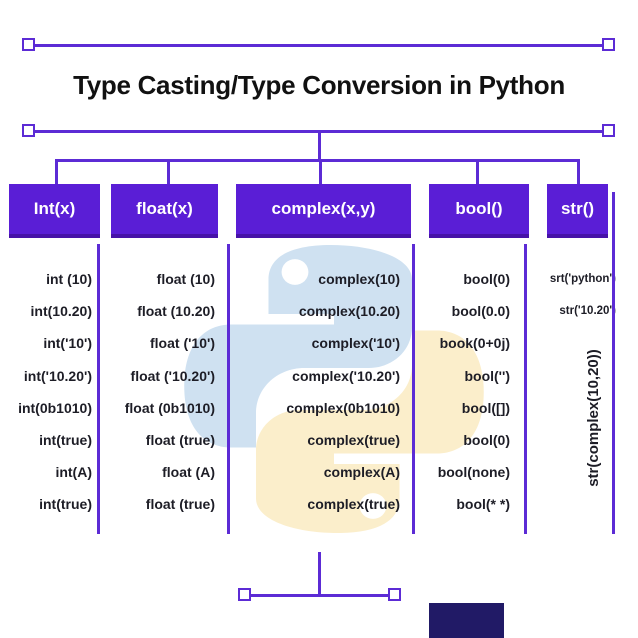 This screenshot has height=638, width=638. What do you see at coordinates (582, 279) in the screenshot?
I see `cast-example-str: srt('python')` at bounding box center [582, 279].